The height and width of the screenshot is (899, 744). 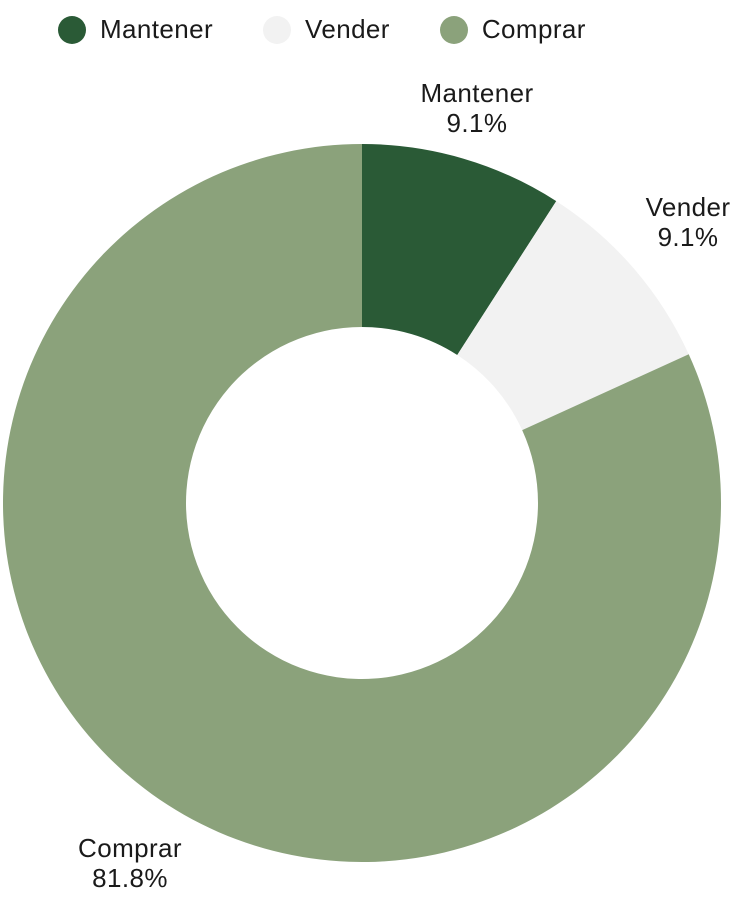 I want to click on legend-label-comprar: Comprar, so click(x=533, y=29).